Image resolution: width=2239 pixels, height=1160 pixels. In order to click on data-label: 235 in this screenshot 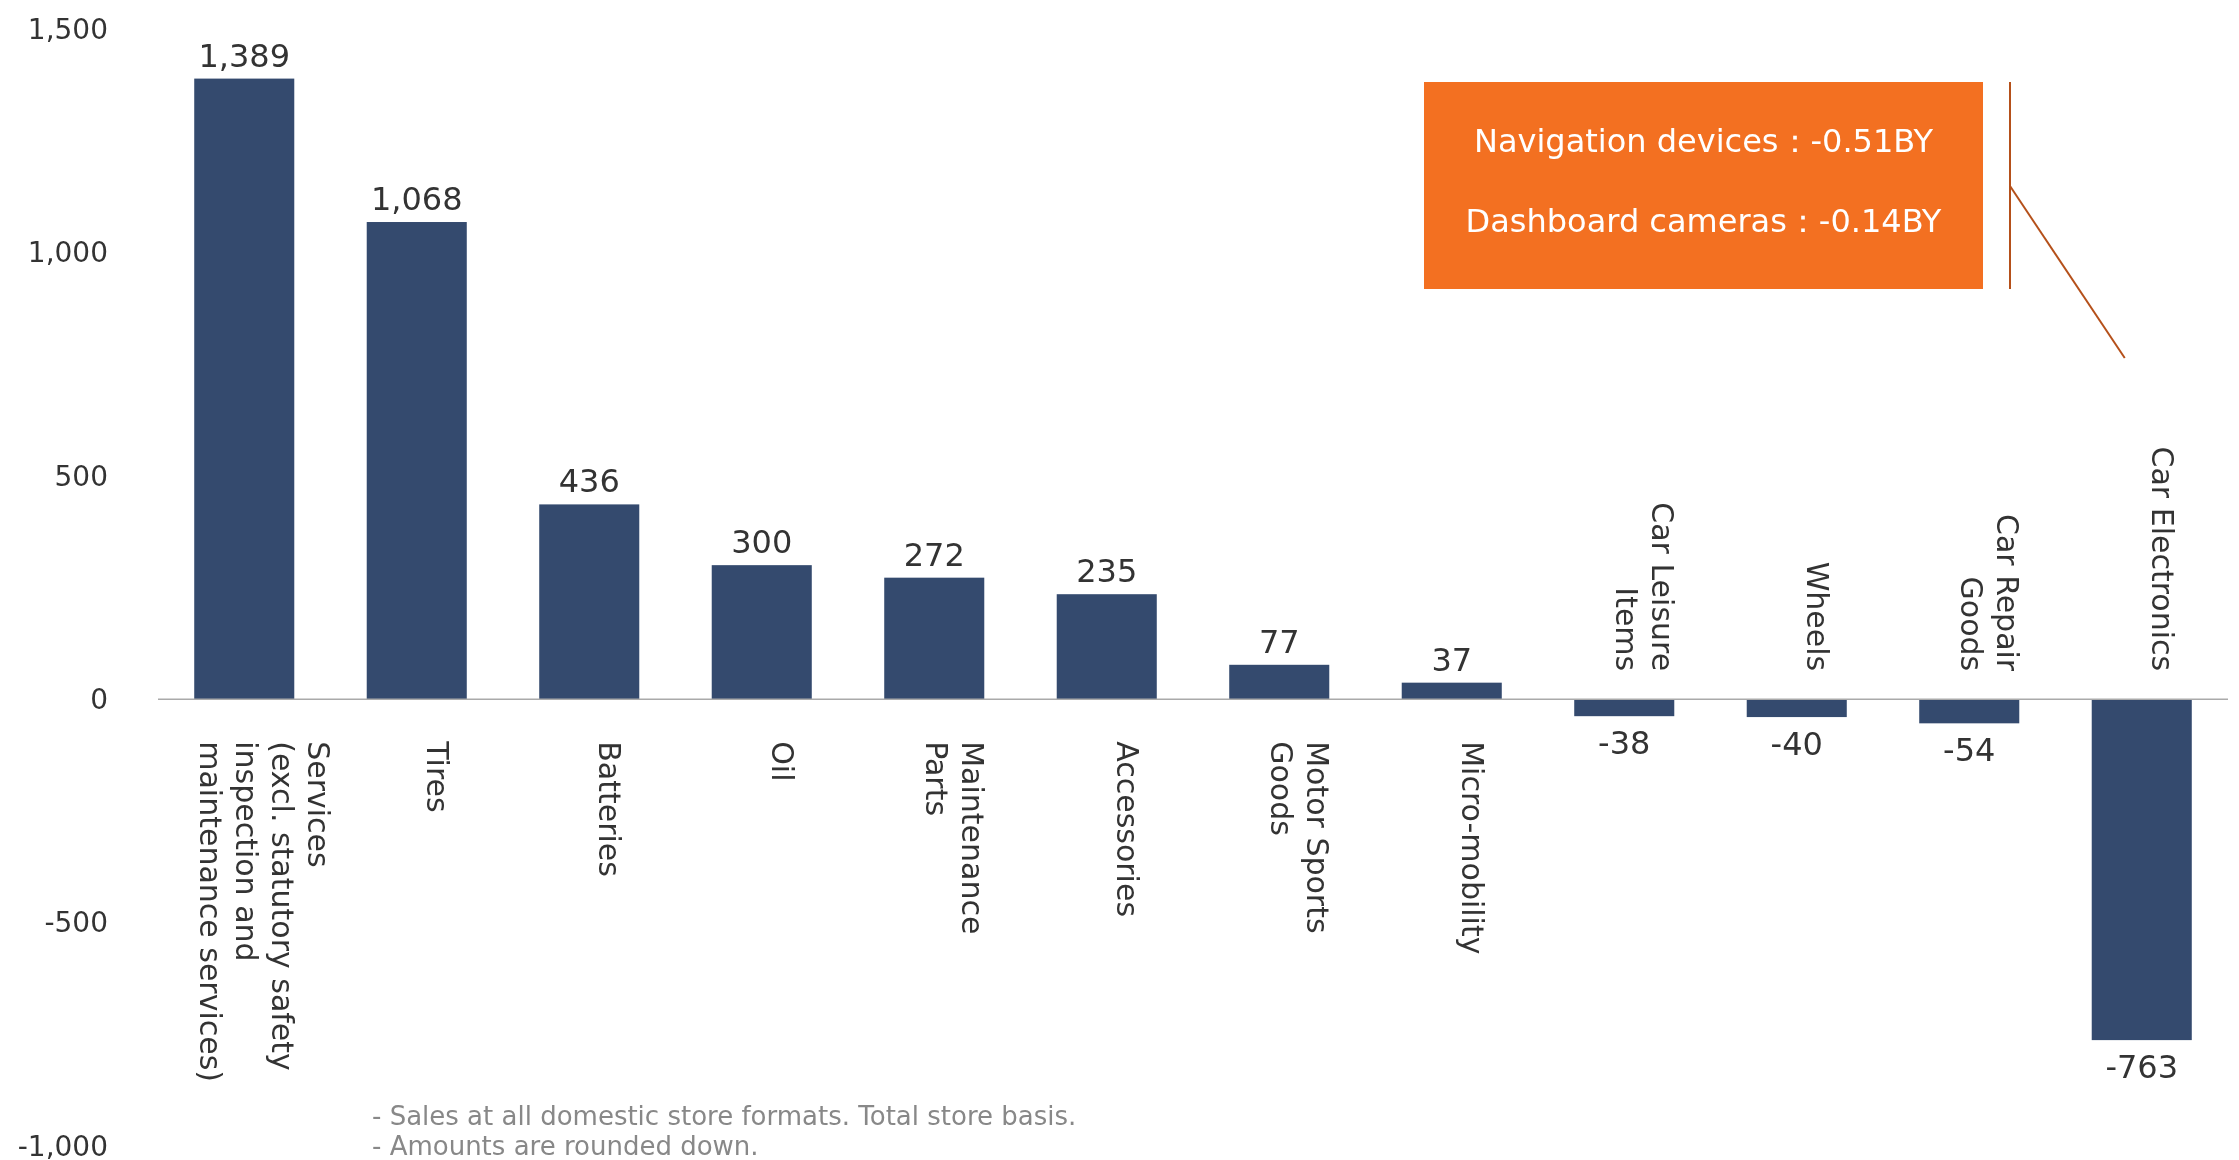, I will do `click(1107, 571)`.